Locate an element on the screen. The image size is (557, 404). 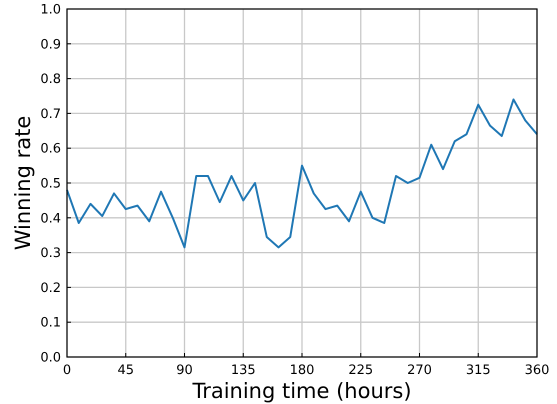
x-tick-label: 270 is located at coordinates (419, 370).